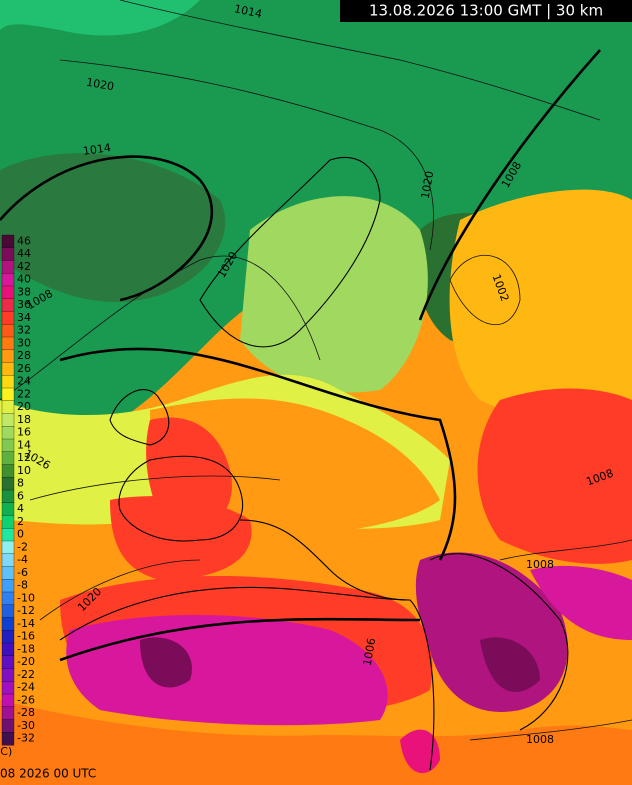 The width and height of the screenshot is (632, 785). Describe the element at coordinates (24, 368) in the screenshot. I see `legend-label: 26` at that location.